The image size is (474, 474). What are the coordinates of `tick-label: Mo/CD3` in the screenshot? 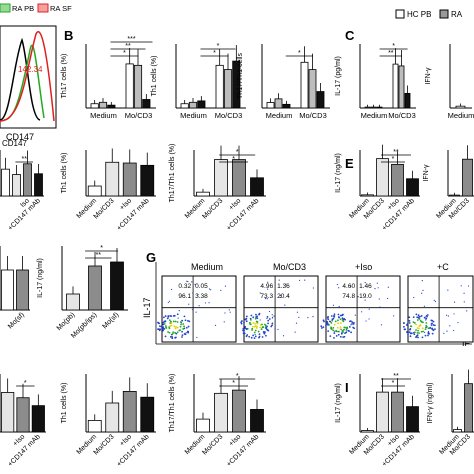 It's located at (402, 115).